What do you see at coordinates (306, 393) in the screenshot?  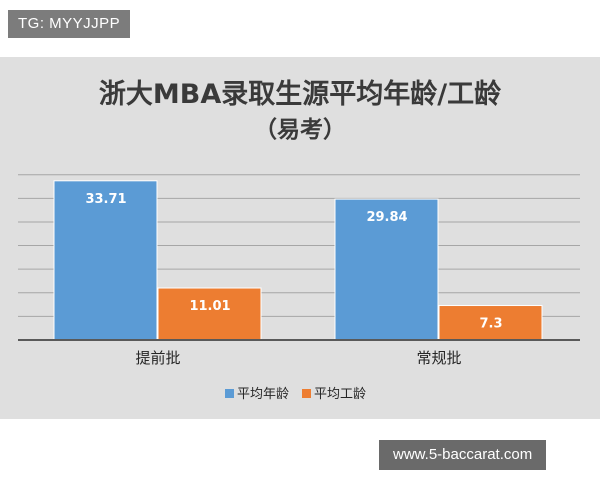 I see `legend-swatch-平均工龄` at bounding box center [306, 393].